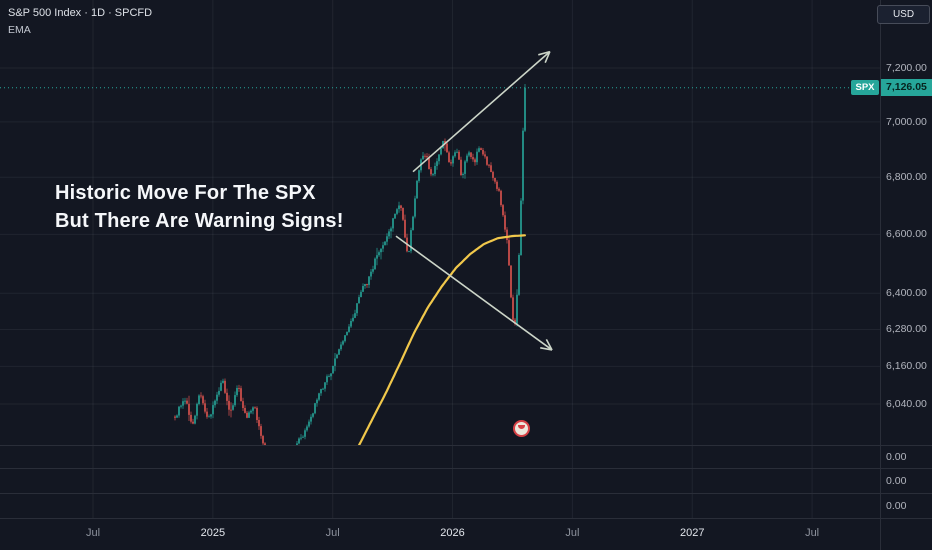  I want to click on ema-line, so click(441, 340).